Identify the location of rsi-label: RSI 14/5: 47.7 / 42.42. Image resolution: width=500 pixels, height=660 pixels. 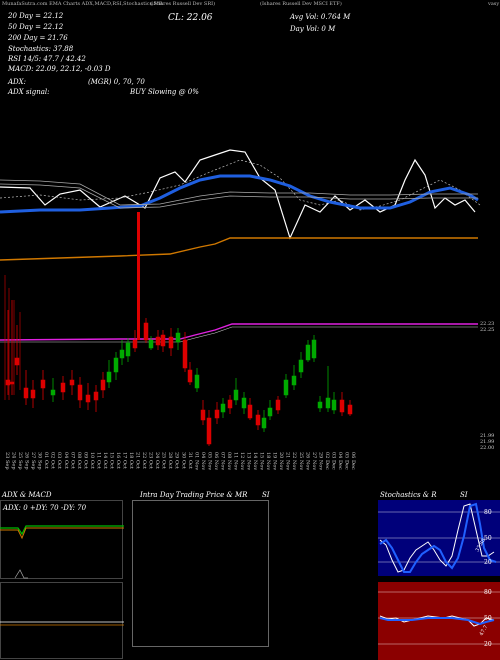
(47, 59).